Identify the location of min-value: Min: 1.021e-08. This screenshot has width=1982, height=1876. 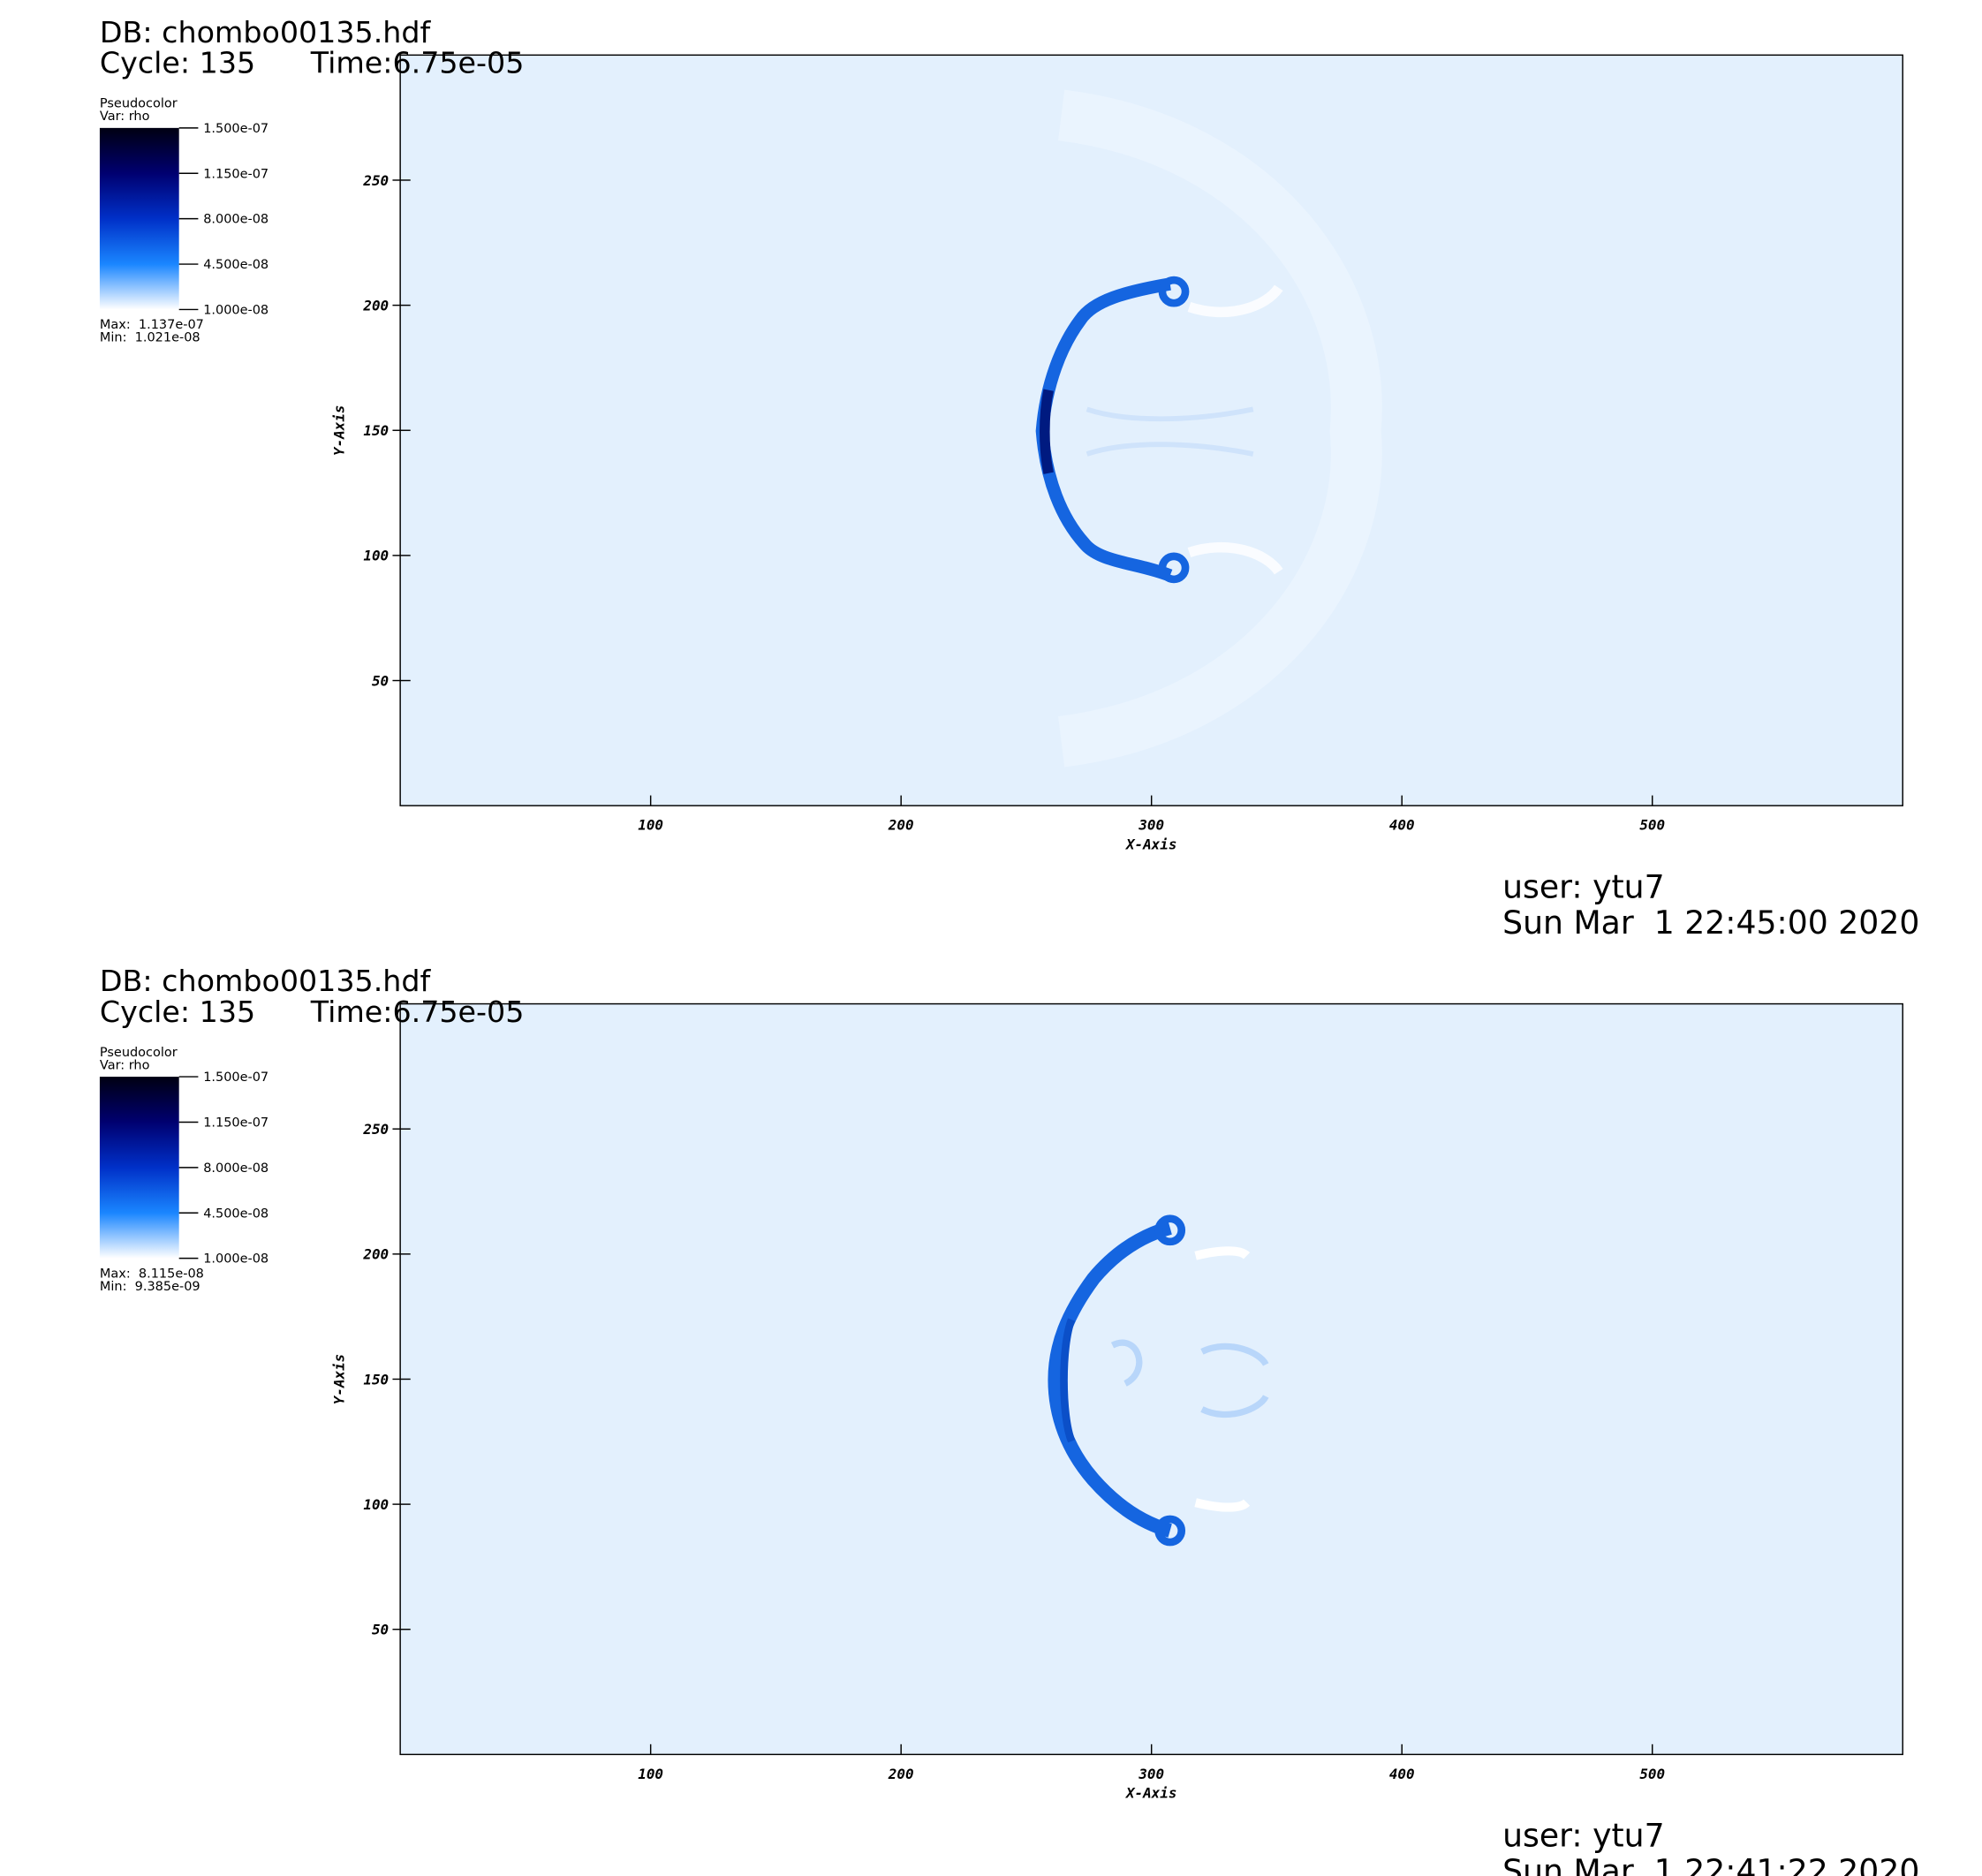
(150, 338).